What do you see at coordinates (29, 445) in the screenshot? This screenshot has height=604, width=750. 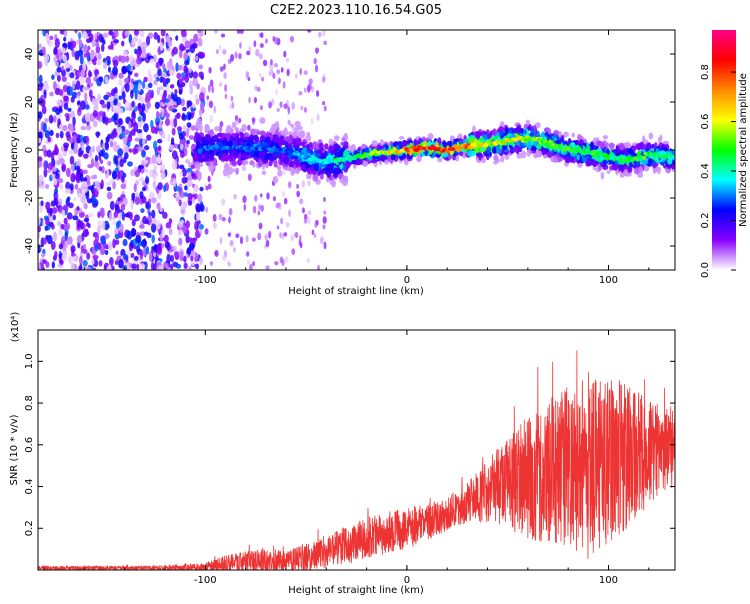 I see `y-tick-label: 0.6` at bounding box center [29, 445].